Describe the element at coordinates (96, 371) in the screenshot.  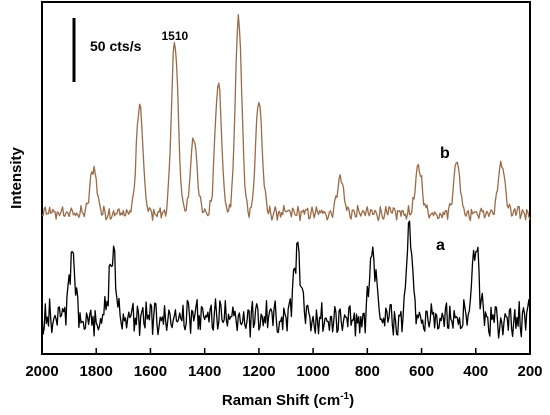
I see `x-tick-label-1800: 1800` at that location.